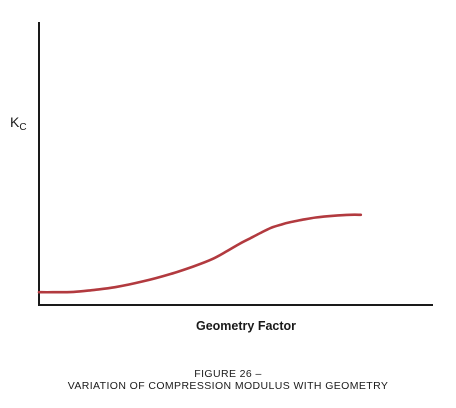 This screenshot has height=408, width=456. I want to click on data-curve, so click(200, 253).